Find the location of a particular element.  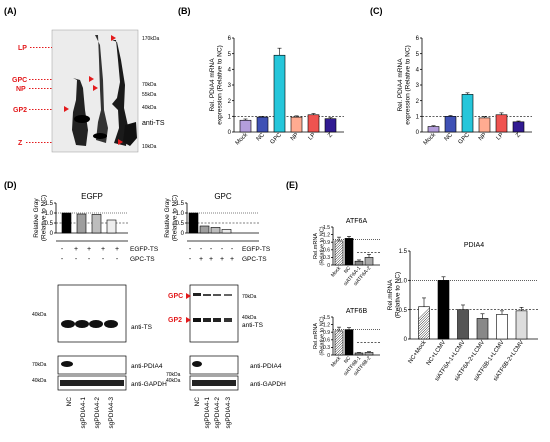

chartC-tick-label: 5 is located at coordinates (418, 55).